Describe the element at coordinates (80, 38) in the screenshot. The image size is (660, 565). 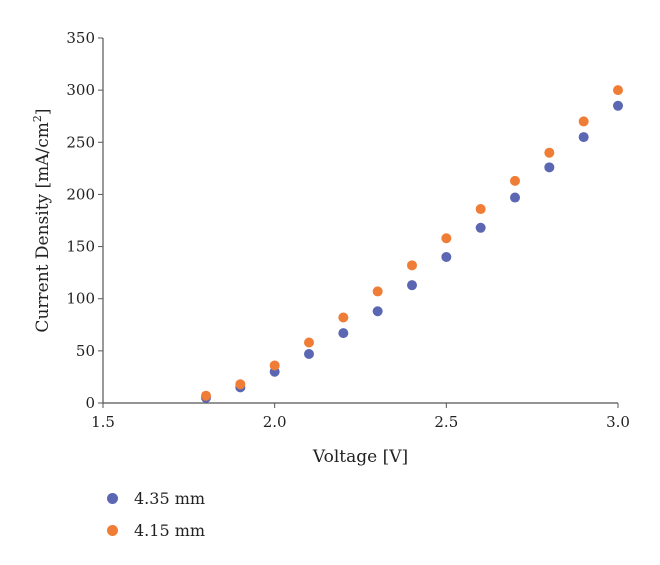
I see `y-tick-label: 350` at that location.